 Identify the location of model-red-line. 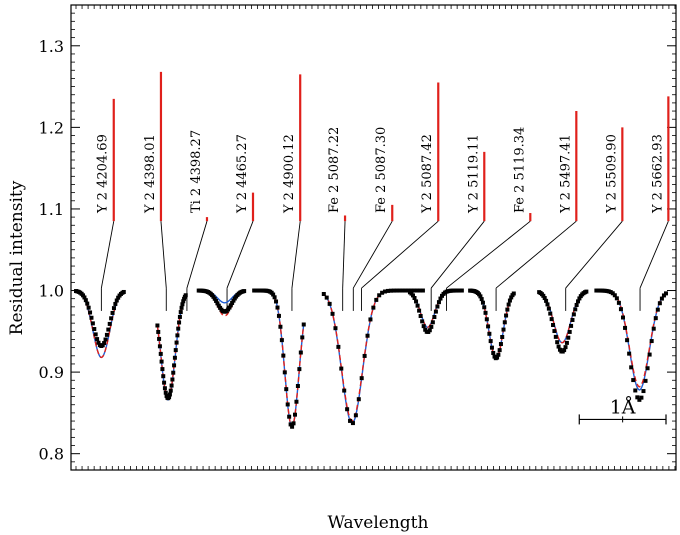
(631, 338).